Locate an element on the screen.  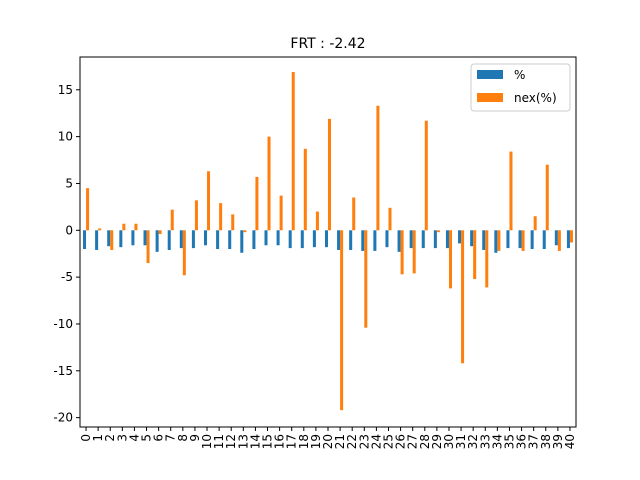
legend-label-percent: % is located at coordinates (519, 75).